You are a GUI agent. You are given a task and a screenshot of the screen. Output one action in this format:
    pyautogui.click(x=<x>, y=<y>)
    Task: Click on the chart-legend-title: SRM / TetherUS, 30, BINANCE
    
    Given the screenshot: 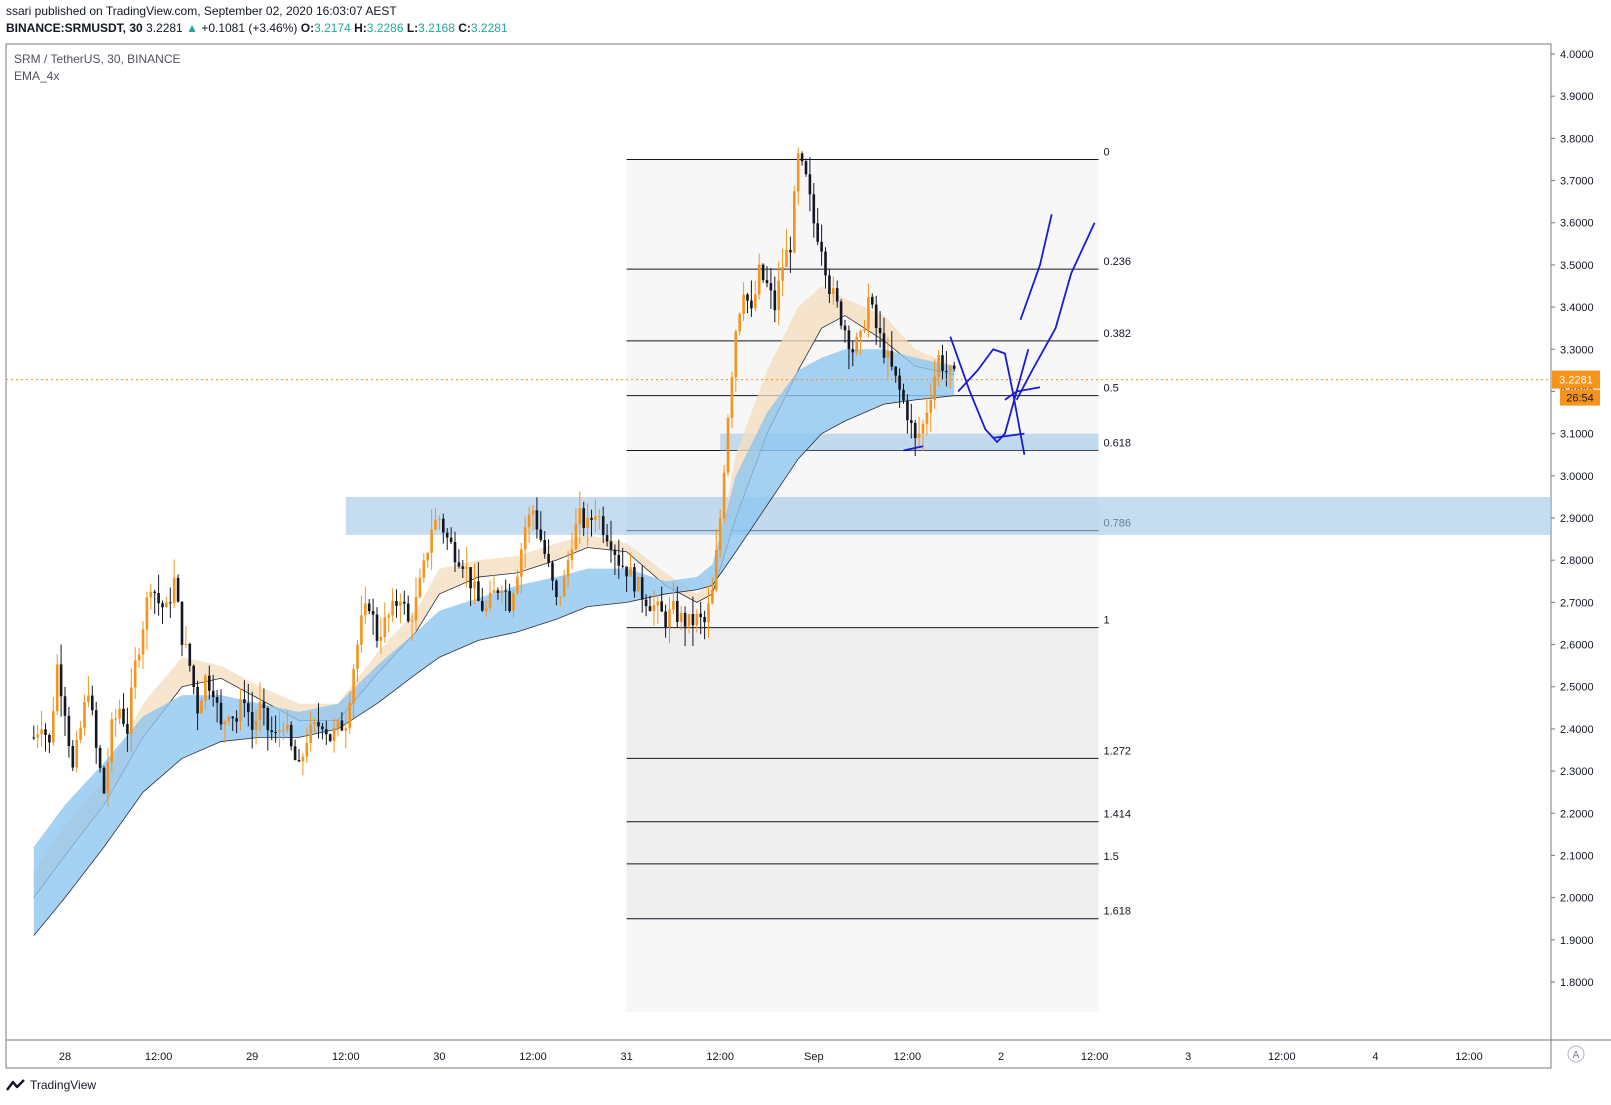 What is the action you would take?
    pyautogui.click(x=97, y=59)
    